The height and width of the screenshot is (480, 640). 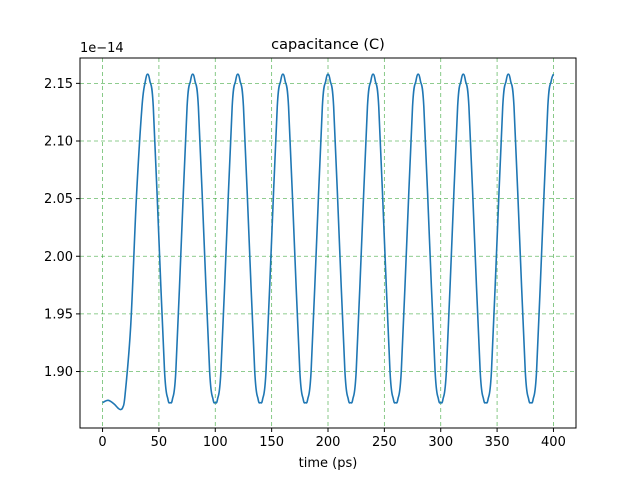 I want to click on y-axis-offset-label: 1e−14, so click(x=102, y=48).